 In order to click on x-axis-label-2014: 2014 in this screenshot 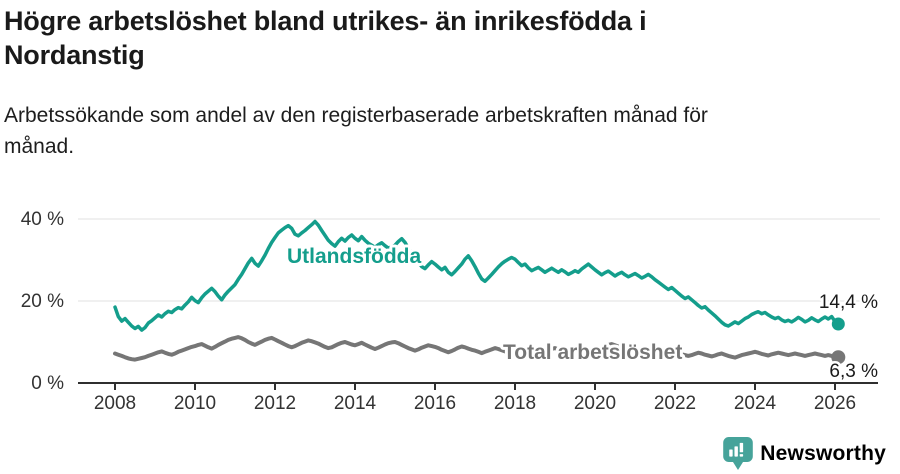, I will do `click(355, 403)`.